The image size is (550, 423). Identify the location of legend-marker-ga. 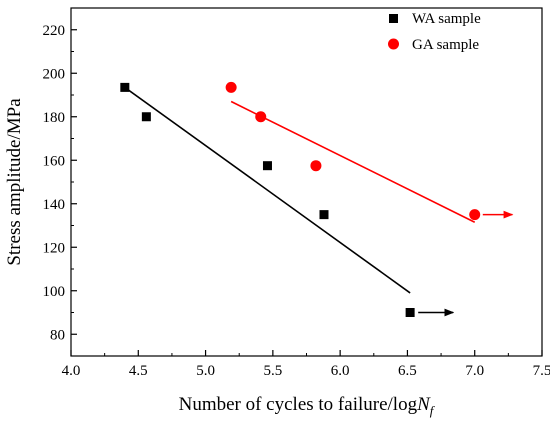
(393, 44).